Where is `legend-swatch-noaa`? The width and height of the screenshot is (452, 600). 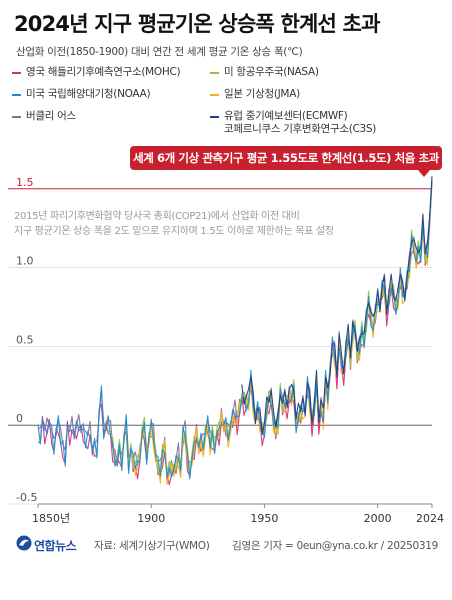 legend-swatch-noaa is located at coordinates (16, 95).